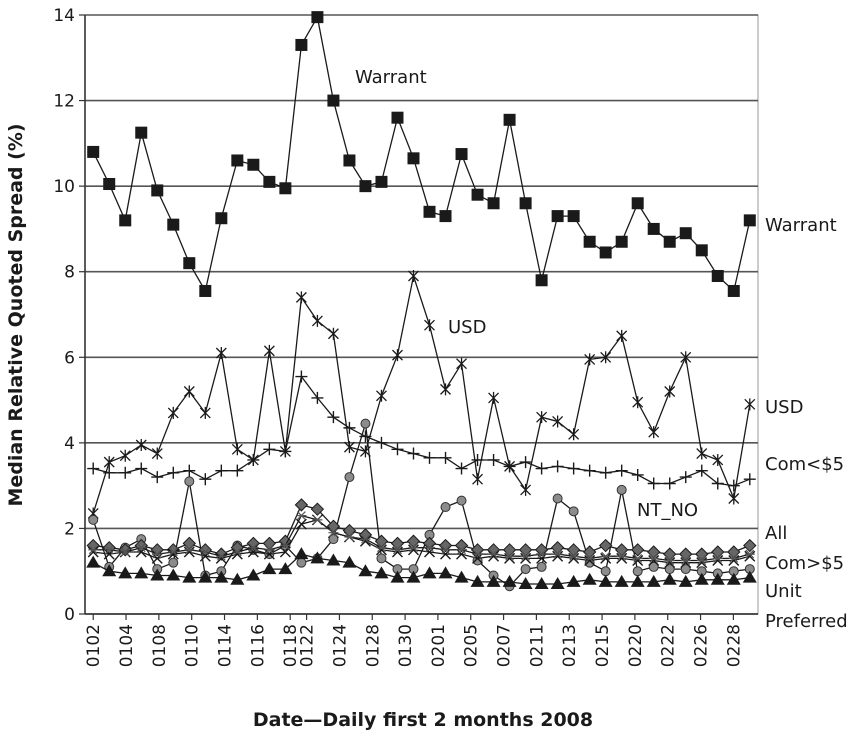 Image resolution: width=863 pixels, height=734 pixels. Describe the element at coordinates (537, 645) in the screenshot. I see `x-tick-label: 0211` at that location.